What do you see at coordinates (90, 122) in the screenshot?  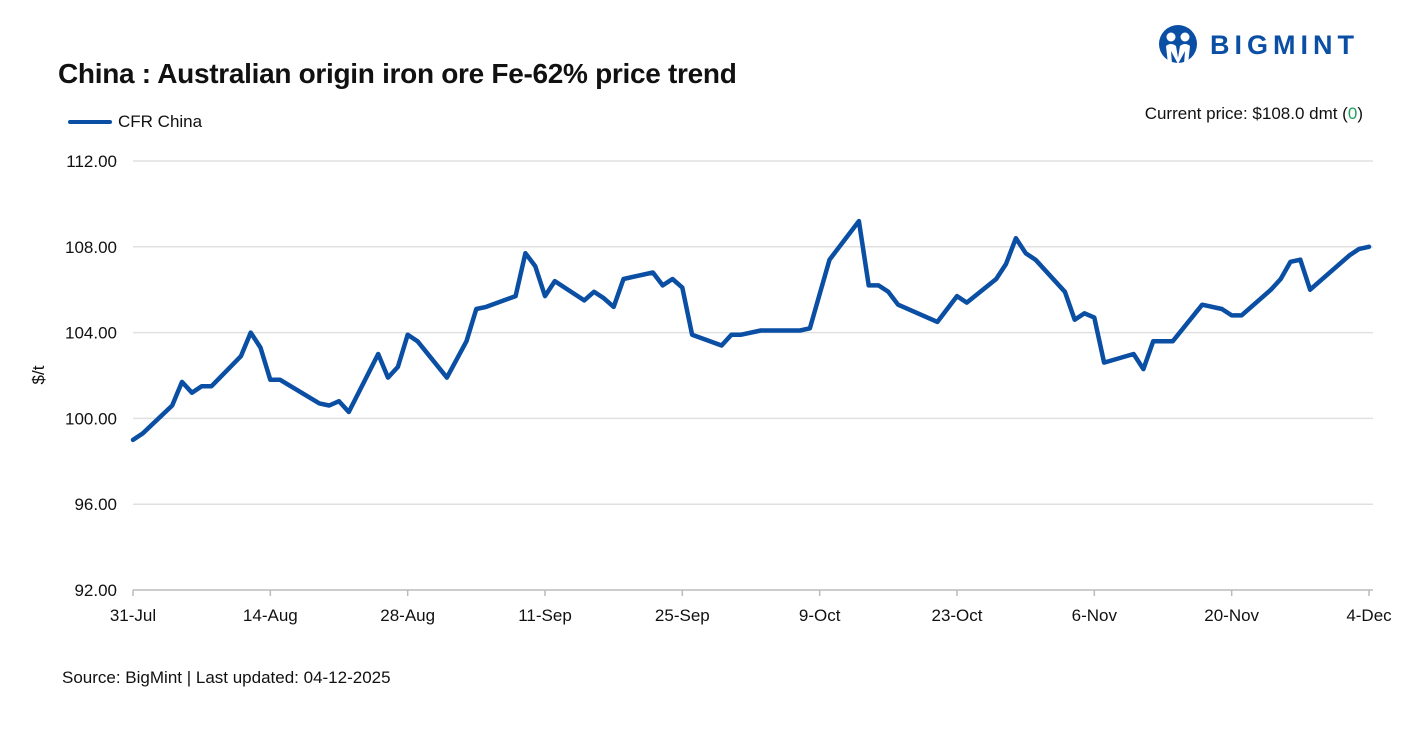 I see `legend-swatch` at bounding box center [90, 122].